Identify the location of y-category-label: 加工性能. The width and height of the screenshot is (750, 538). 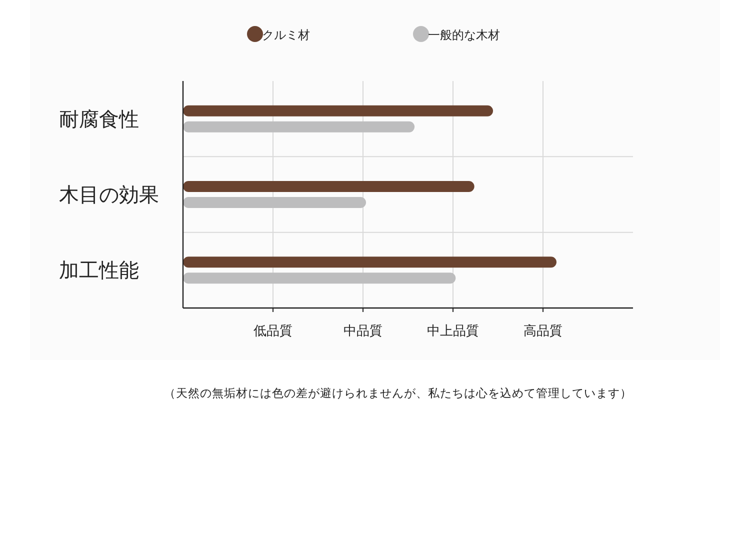
(99, 270).